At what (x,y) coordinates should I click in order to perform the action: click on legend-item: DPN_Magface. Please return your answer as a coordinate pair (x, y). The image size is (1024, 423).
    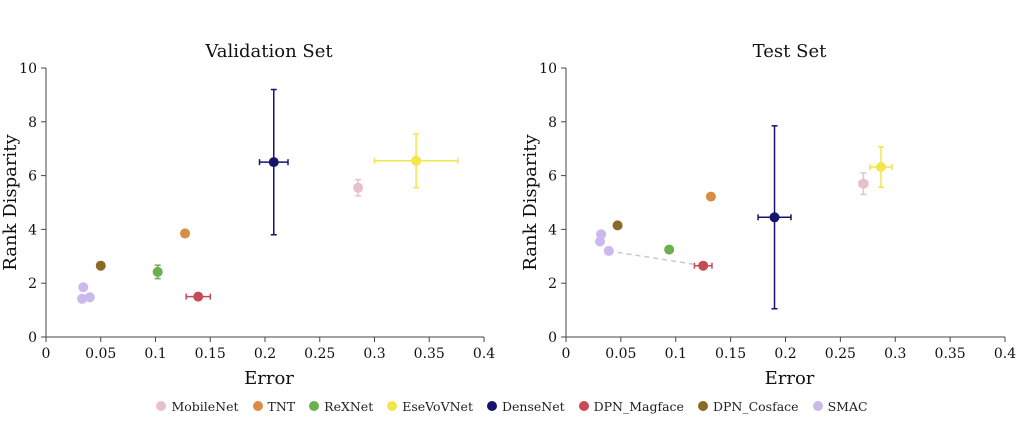
    Looking at the image, I should click on (631, 406).